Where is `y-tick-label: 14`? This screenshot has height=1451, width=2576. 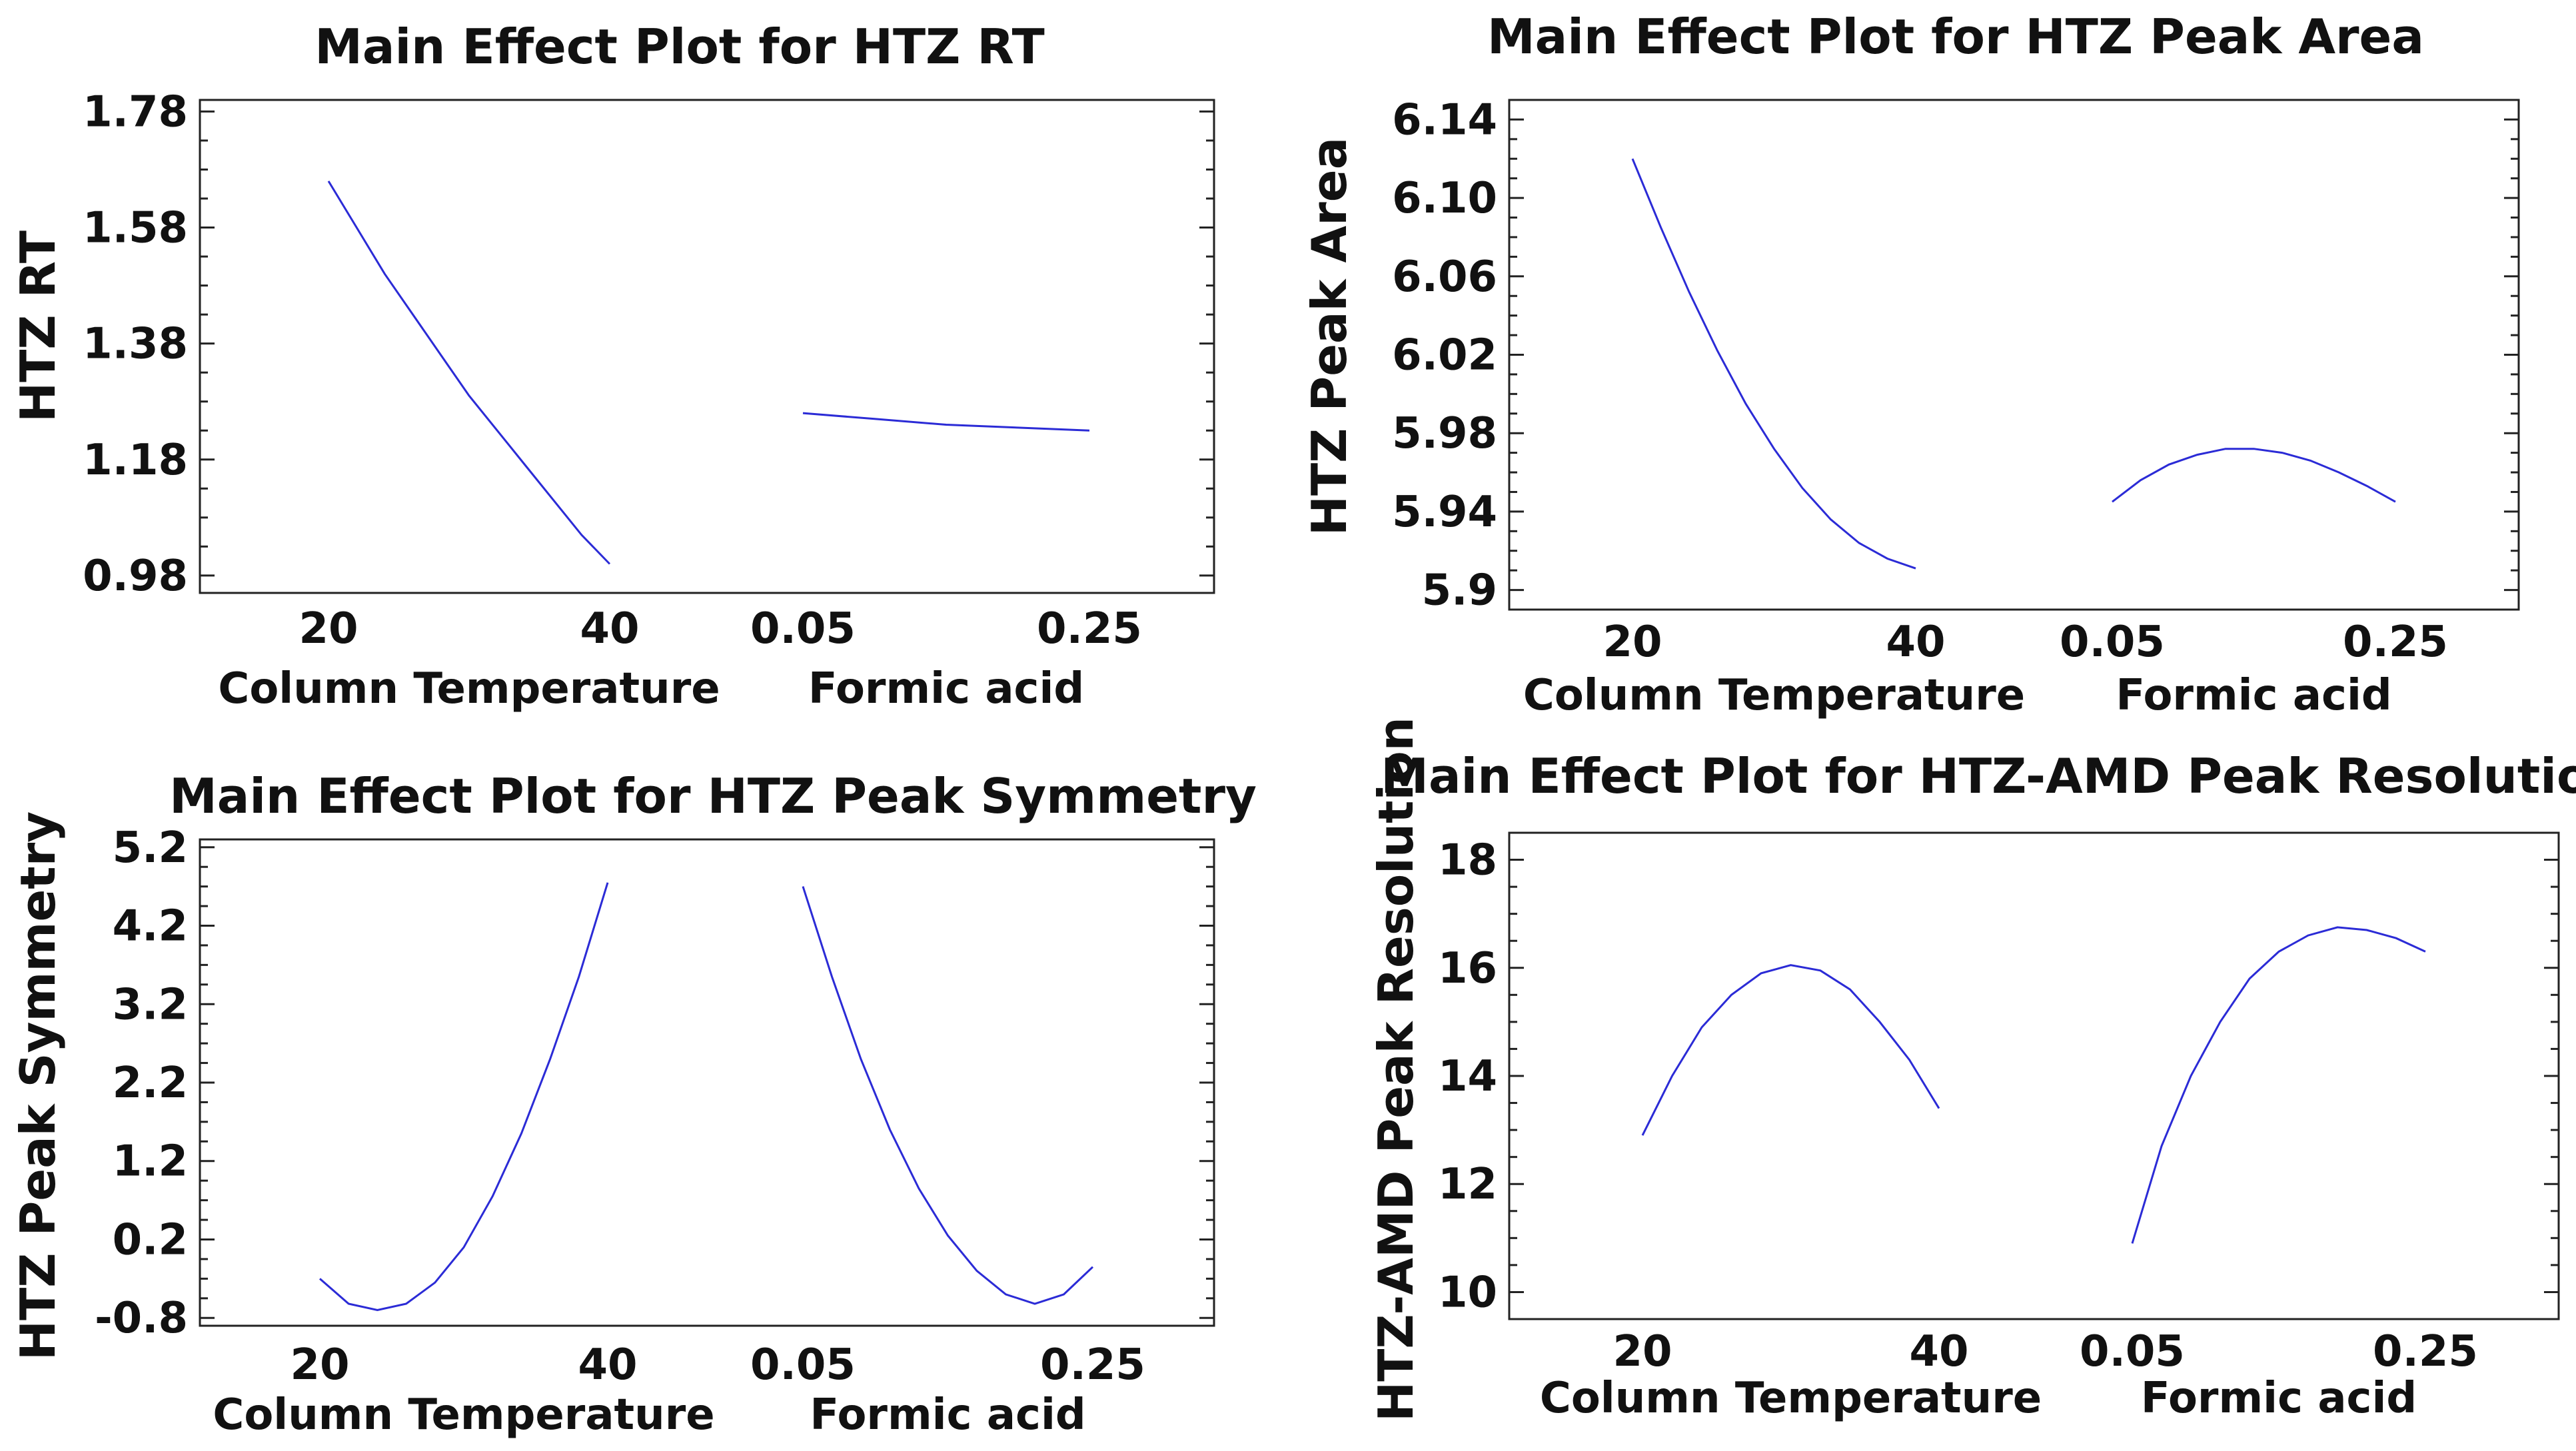
y-tick-label: 14 is located at coordinates (1468, 1076).